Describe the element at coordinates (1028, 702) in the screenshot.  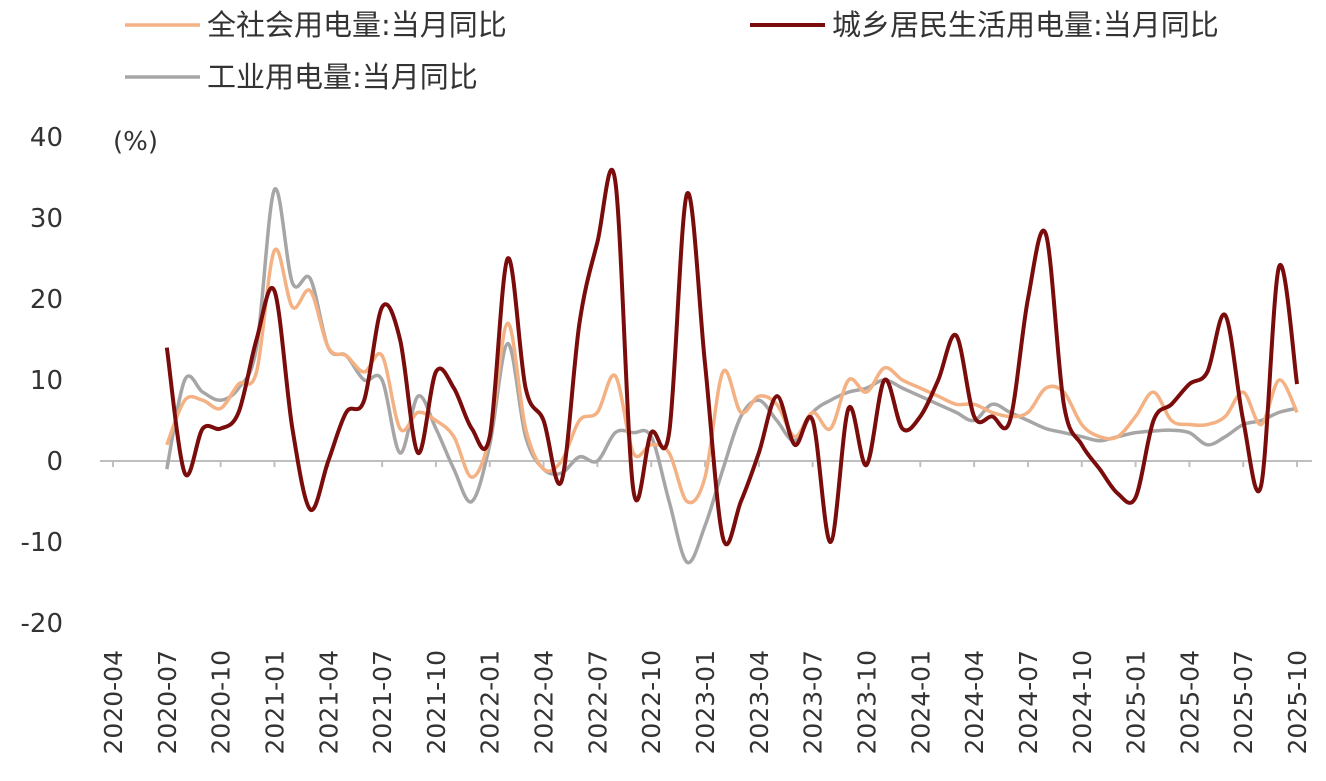
I see `x-tick-label: 2024-07` at that location.